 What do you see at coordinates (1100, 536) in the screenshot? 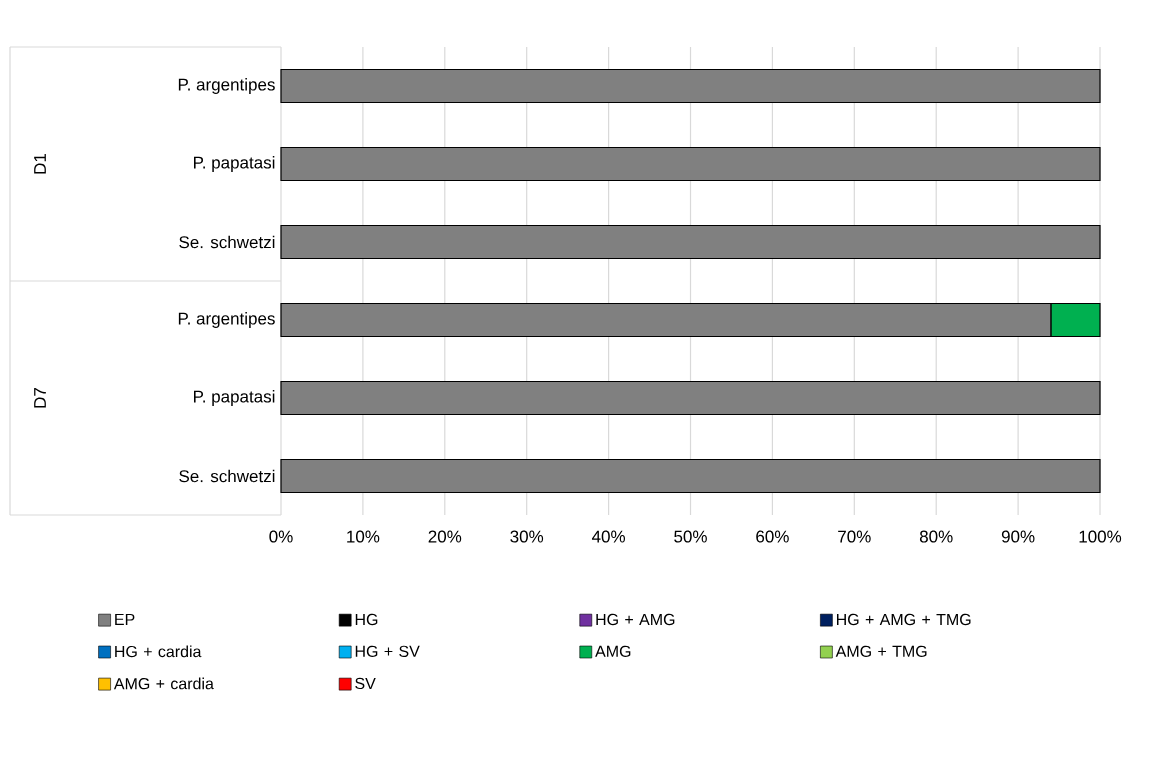
I see `x-tick-label: 100%` at bounding box center [1100, 536].